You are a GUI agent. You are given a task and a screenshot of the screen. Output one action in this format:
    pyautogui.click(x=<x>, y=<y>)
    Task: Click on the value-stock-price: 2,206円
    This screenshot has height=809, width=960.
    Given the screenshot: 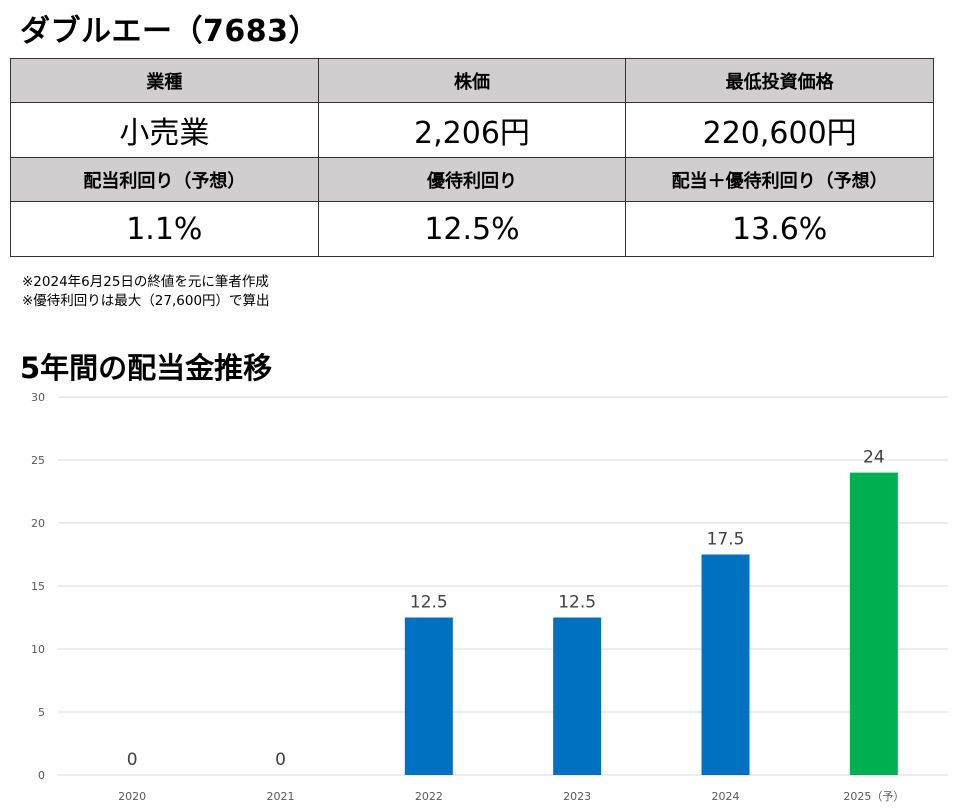 What is the action you would take?
    pyautogui.click(x=472, y=130)
    